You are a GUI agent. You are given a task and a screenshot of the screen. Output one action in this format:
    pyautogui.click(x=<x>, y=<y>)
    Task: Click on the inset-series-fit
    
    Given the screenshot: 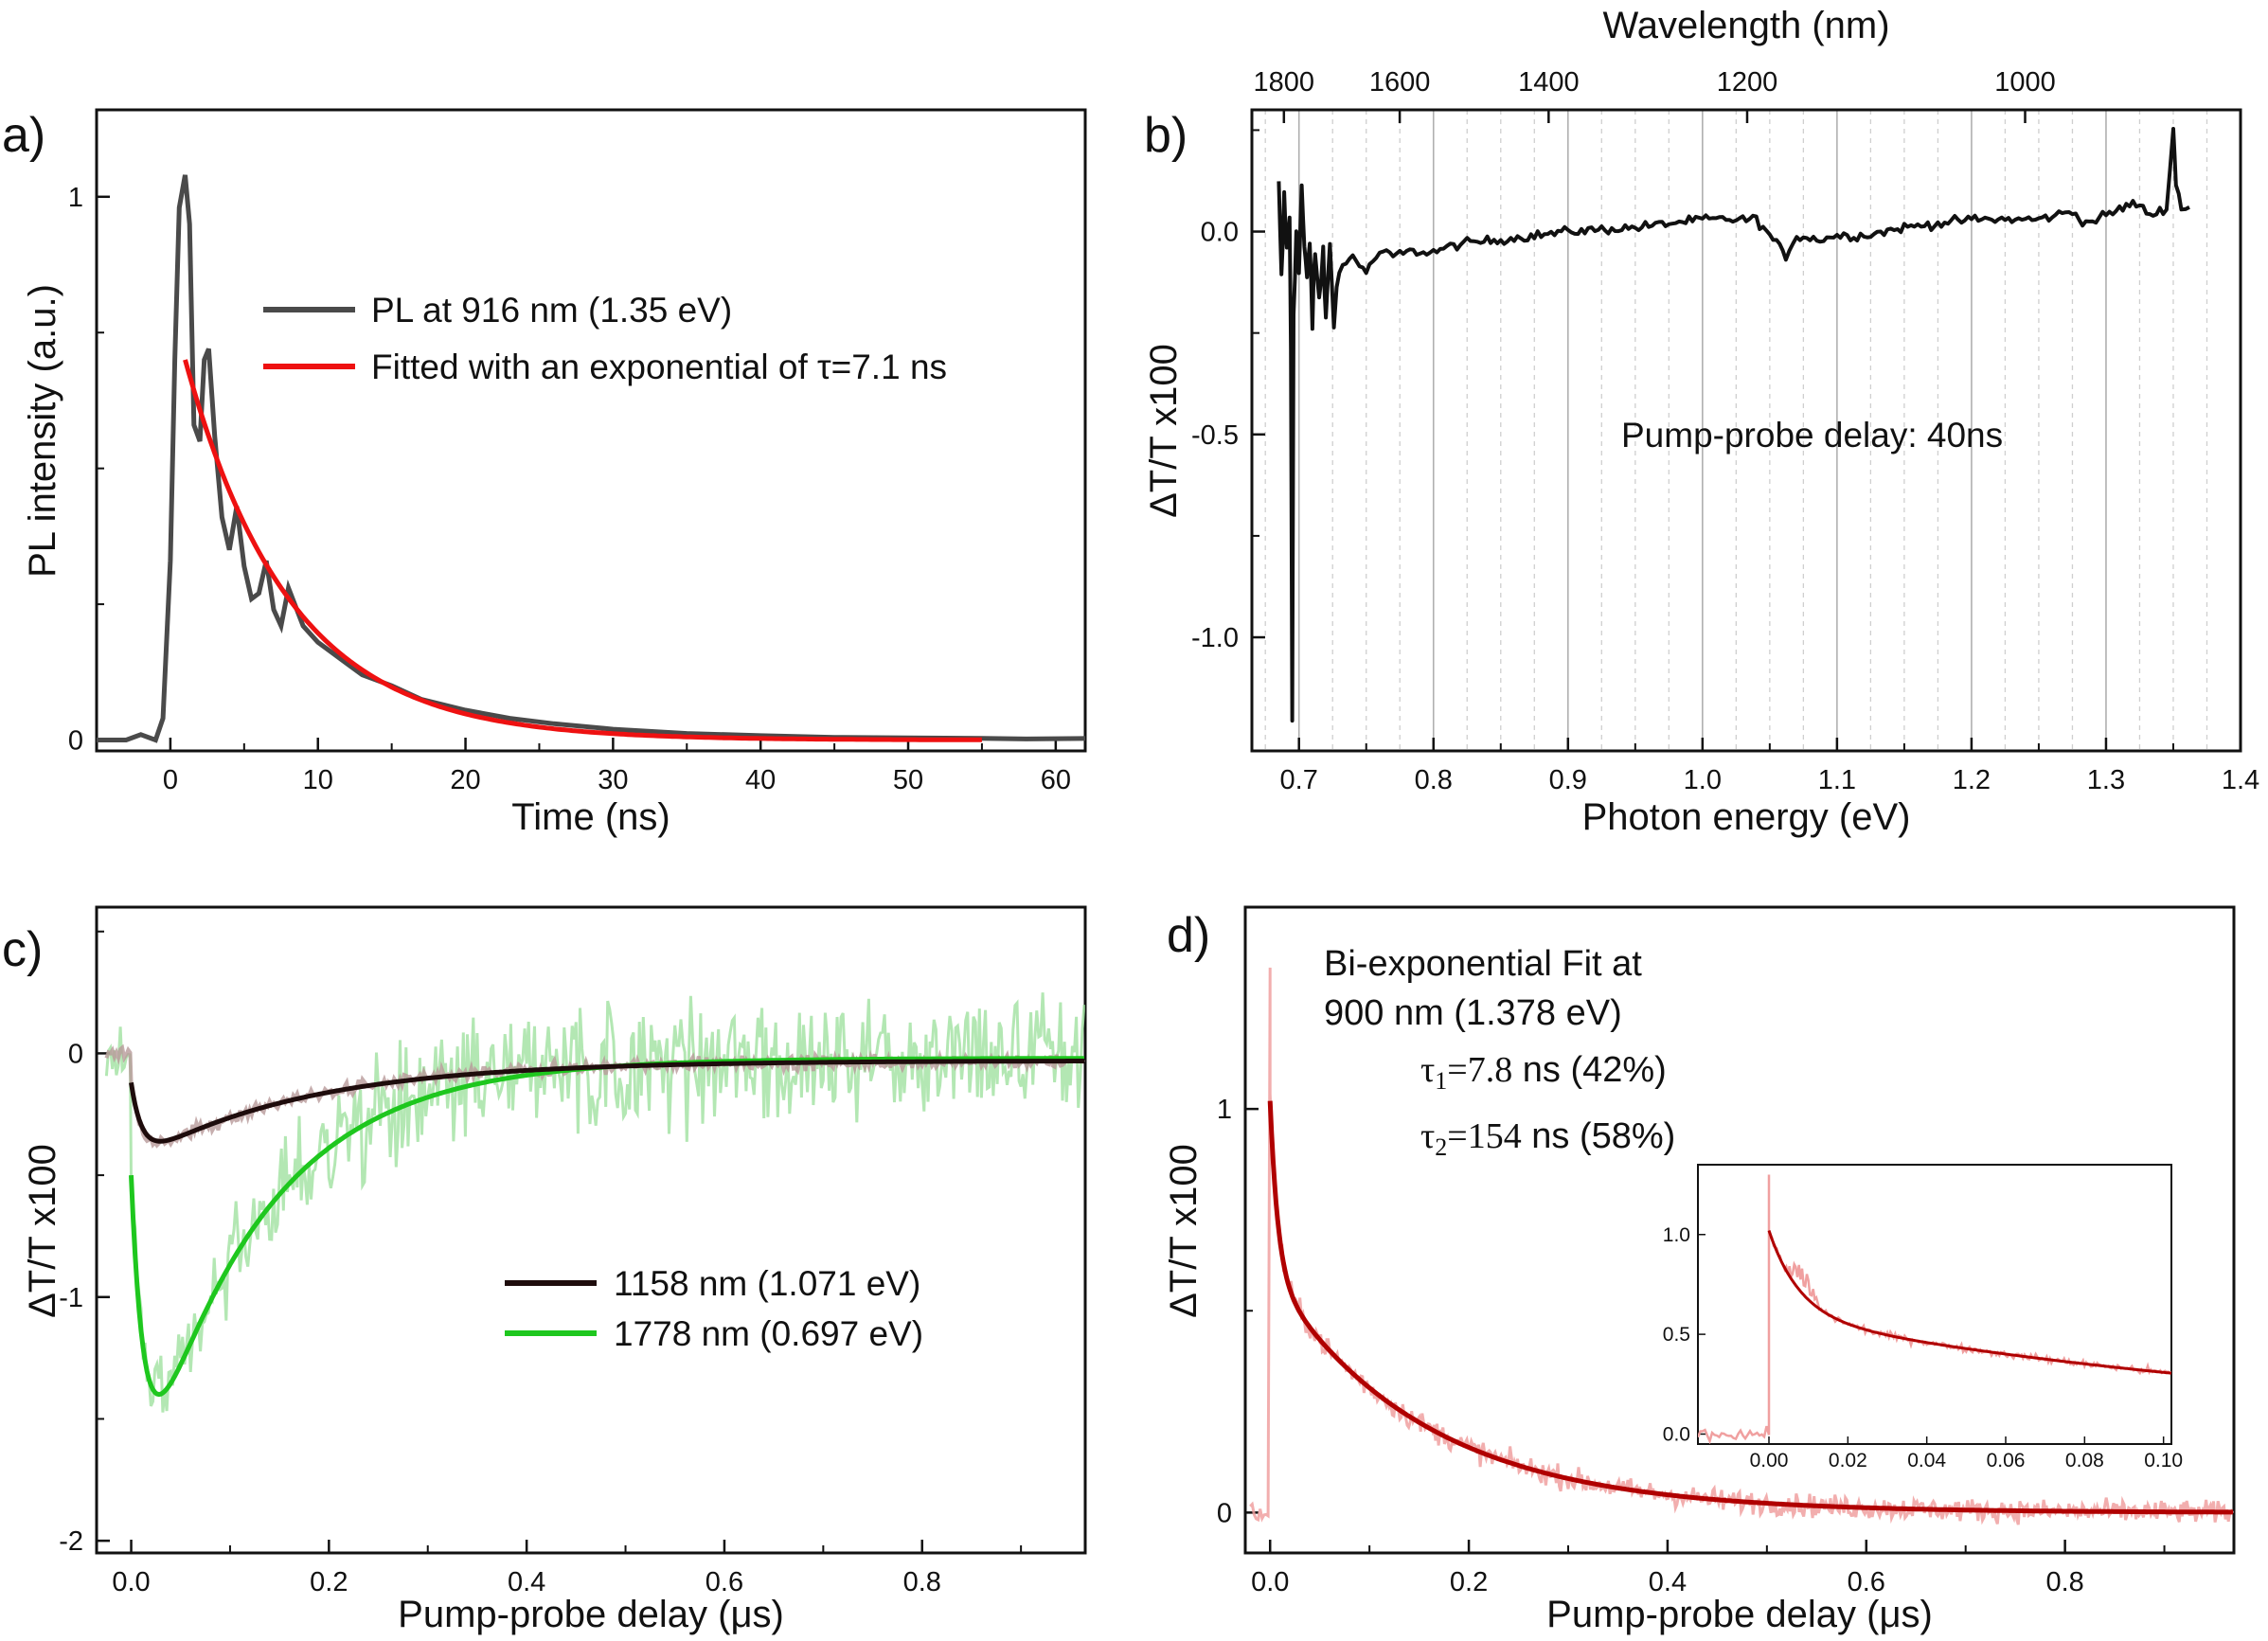 What is the action you would take?
    pyautogui.click(x=1969, y=1302)
    